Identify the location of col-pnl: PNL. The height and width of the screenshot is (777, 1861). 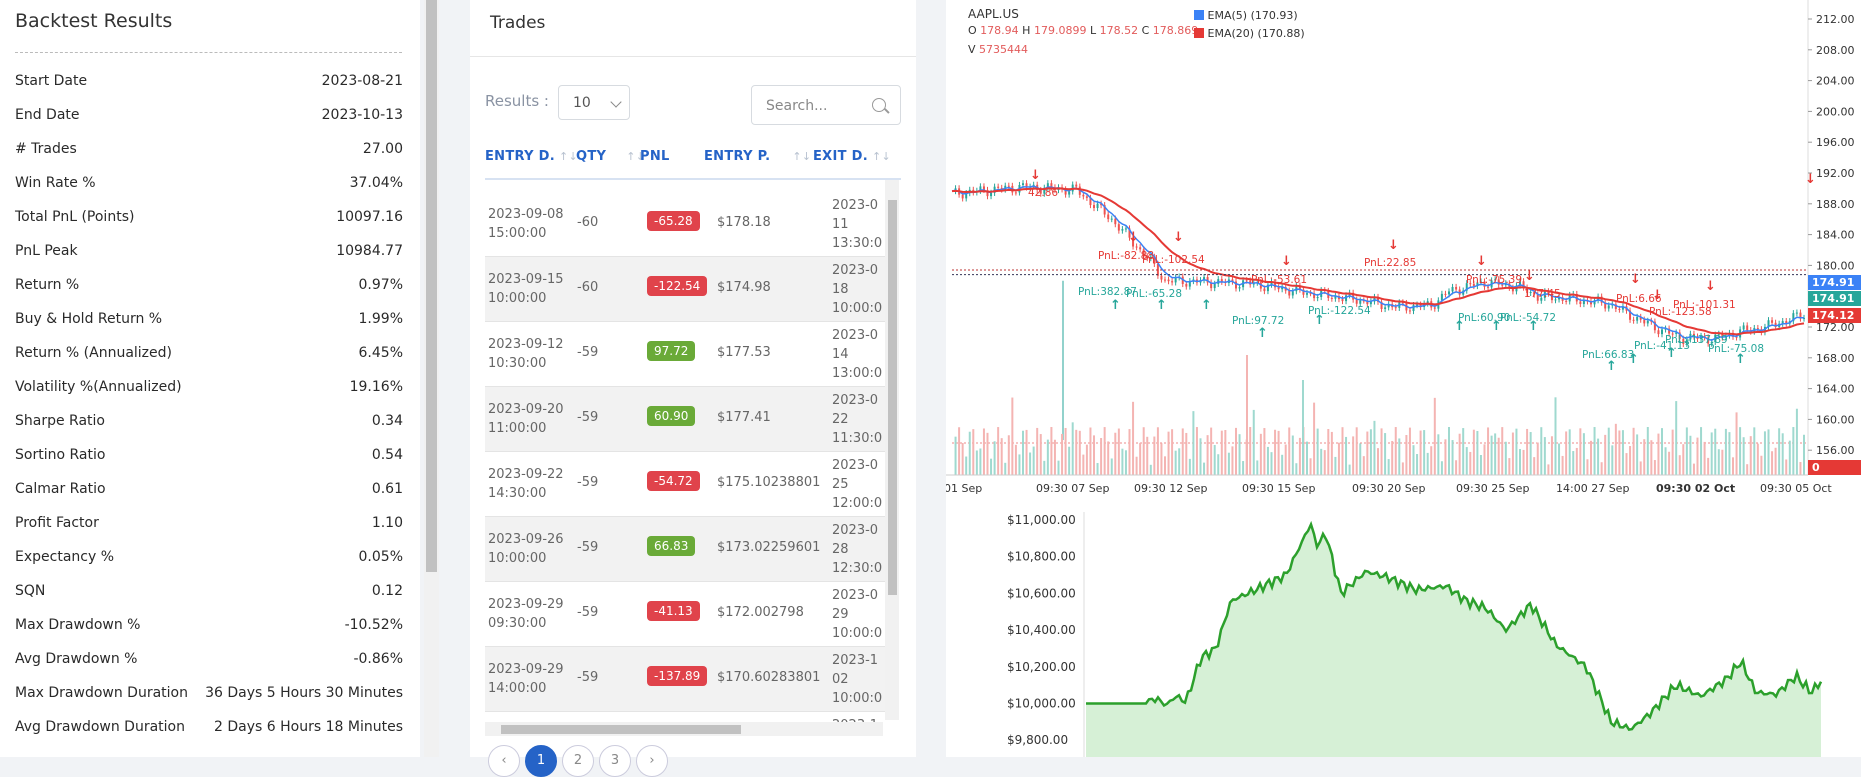
(655, 156).